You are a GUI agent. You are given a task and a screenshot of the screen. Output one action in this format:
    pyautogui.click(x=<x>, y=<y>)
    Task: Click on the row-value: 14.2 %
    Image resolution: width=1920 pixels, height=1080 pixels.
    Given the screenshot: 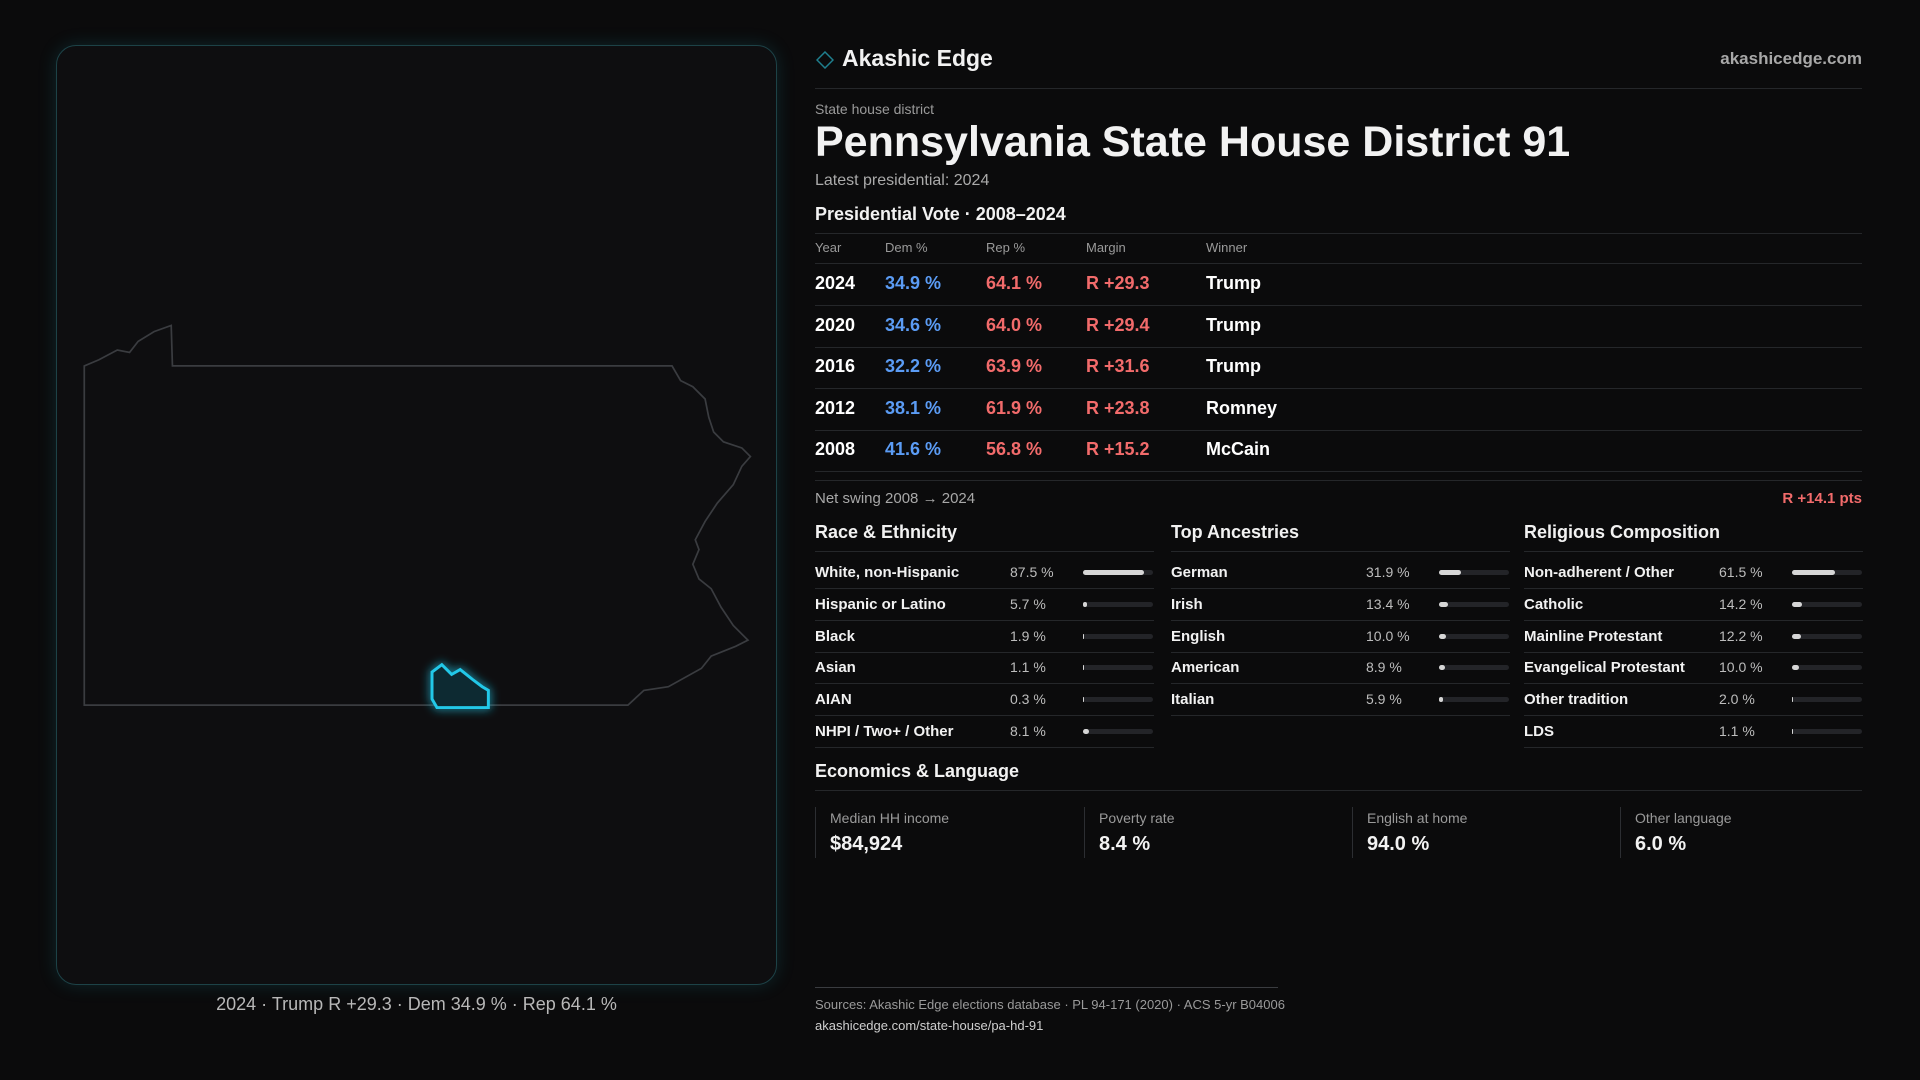 What is the action you would take?
    pyautogui.click(x=1741, y=603)
    